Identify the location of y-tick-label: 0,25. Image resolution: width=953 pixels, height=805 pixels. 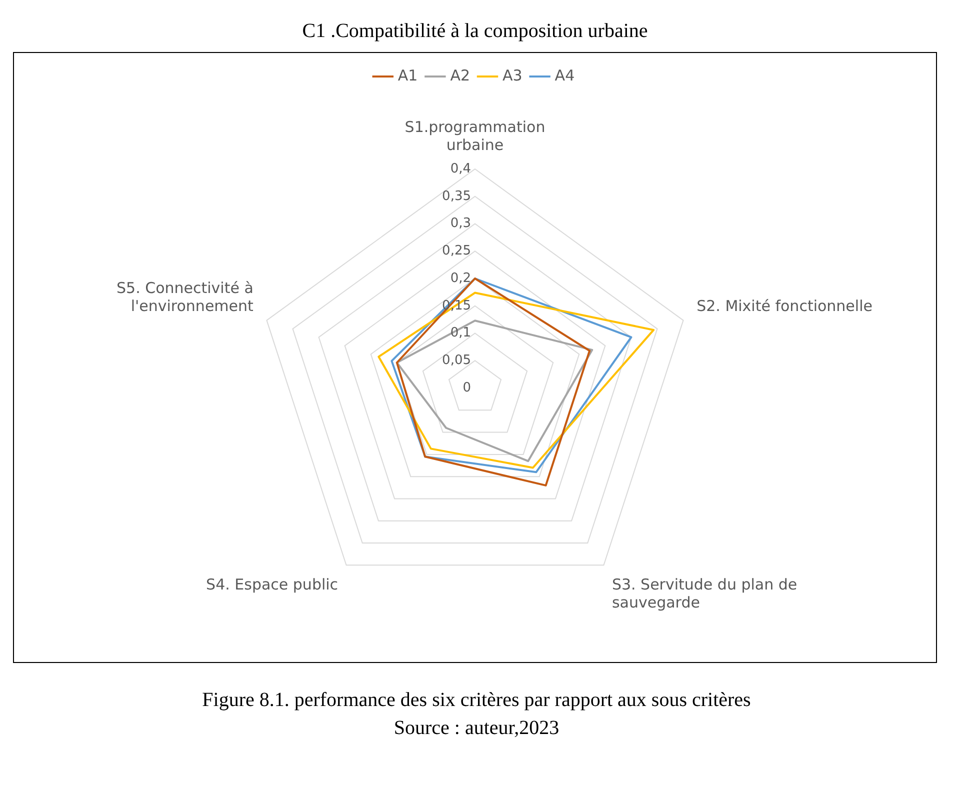
(456, 251).